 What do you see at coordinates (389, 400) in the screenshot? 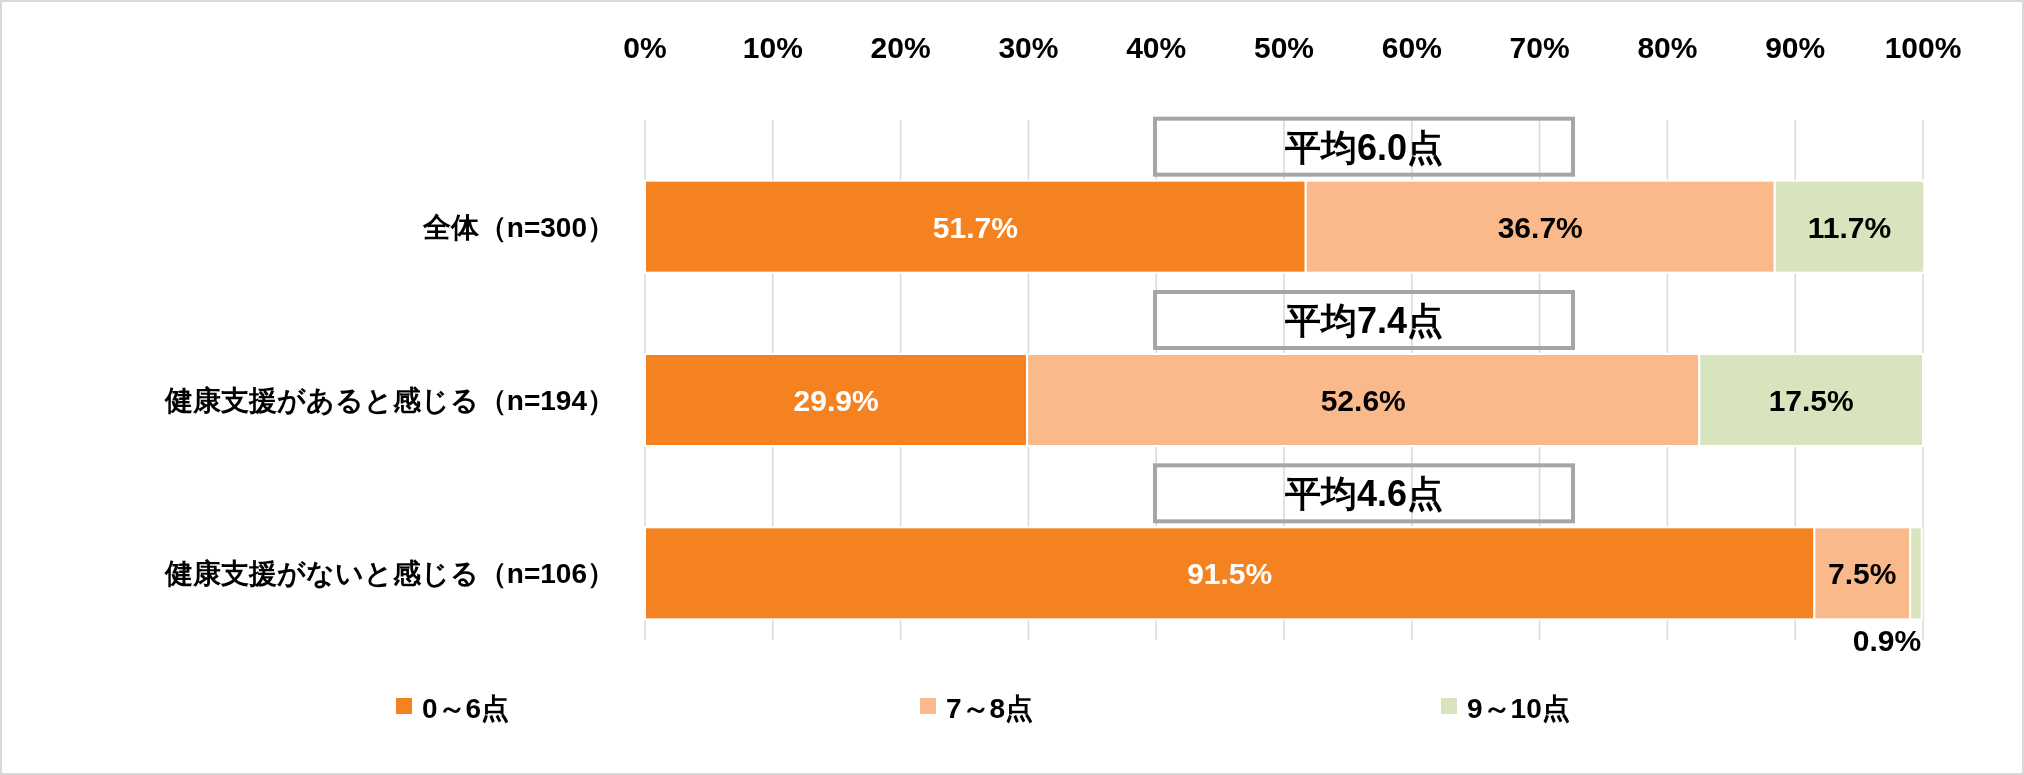
I see `y-tick-label: 健康支援があると感じる（n=194）` at bounding box center [389, 400].